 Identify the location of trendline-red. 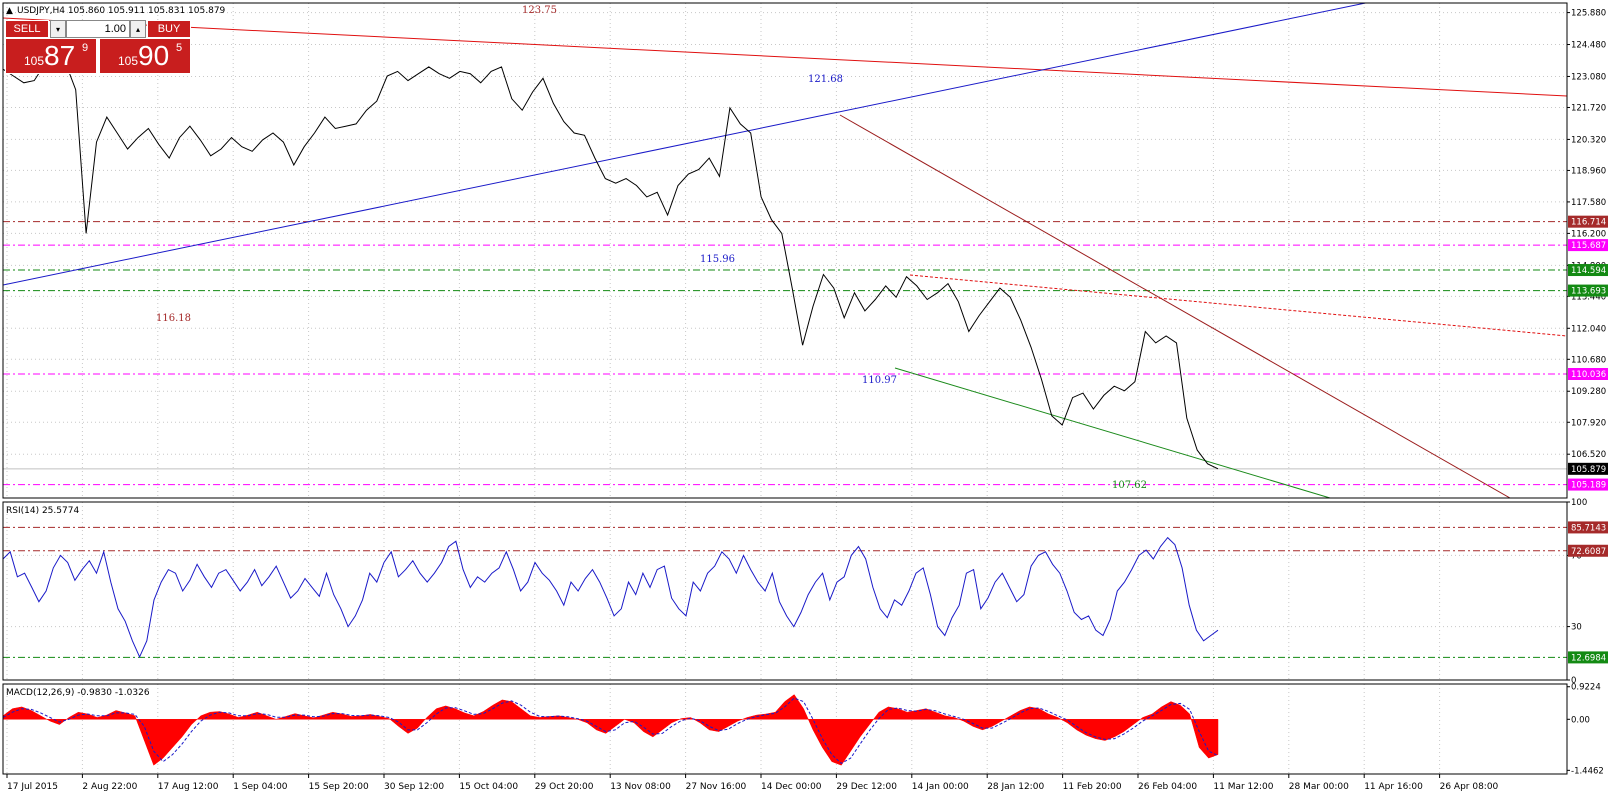
(785, 57).